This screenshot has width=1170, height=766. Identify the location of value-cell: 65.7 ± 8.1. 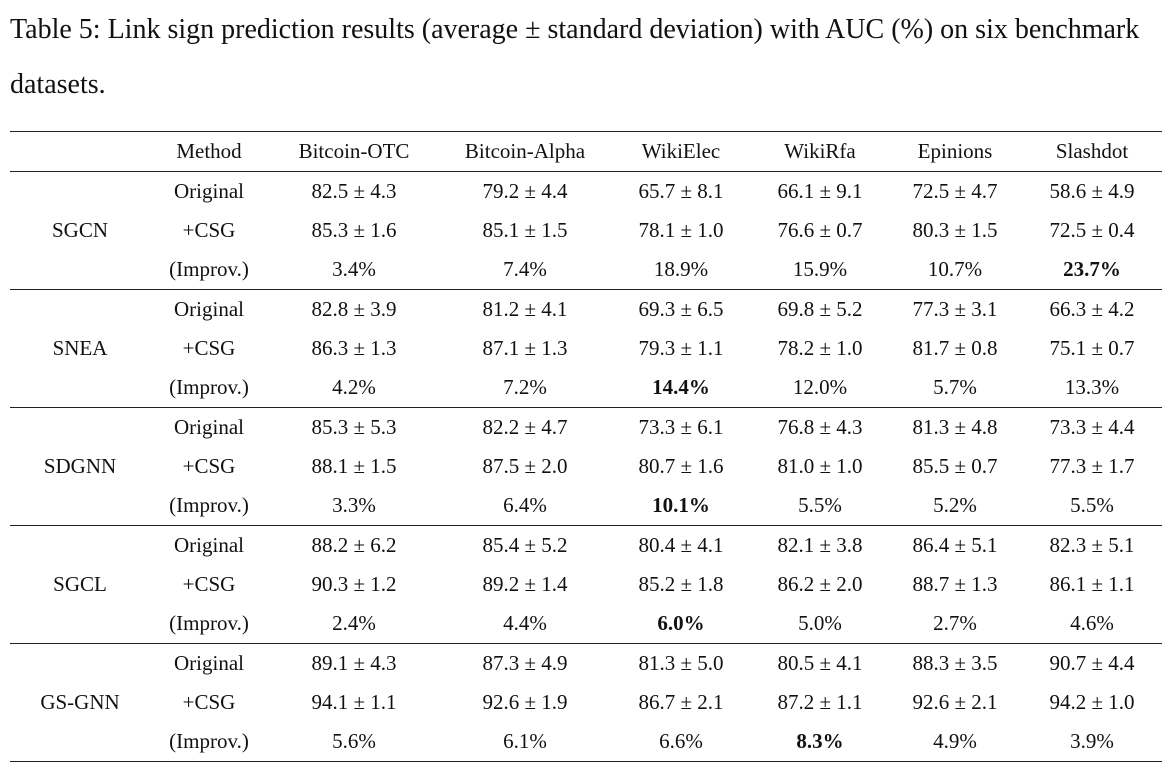
(681, 191).